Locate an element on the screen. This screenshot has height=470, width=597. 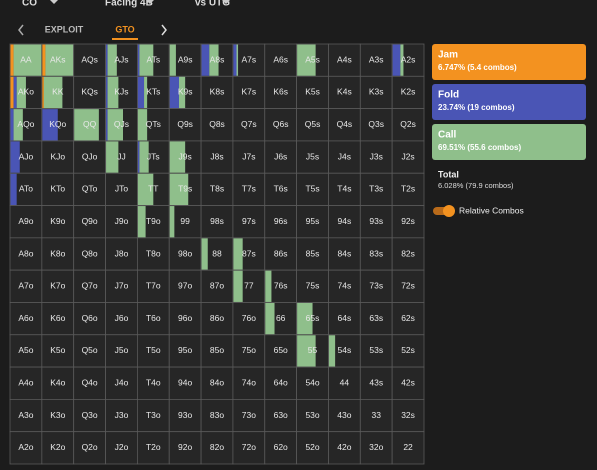
prev-arrow is located at coordinates (21, 30).